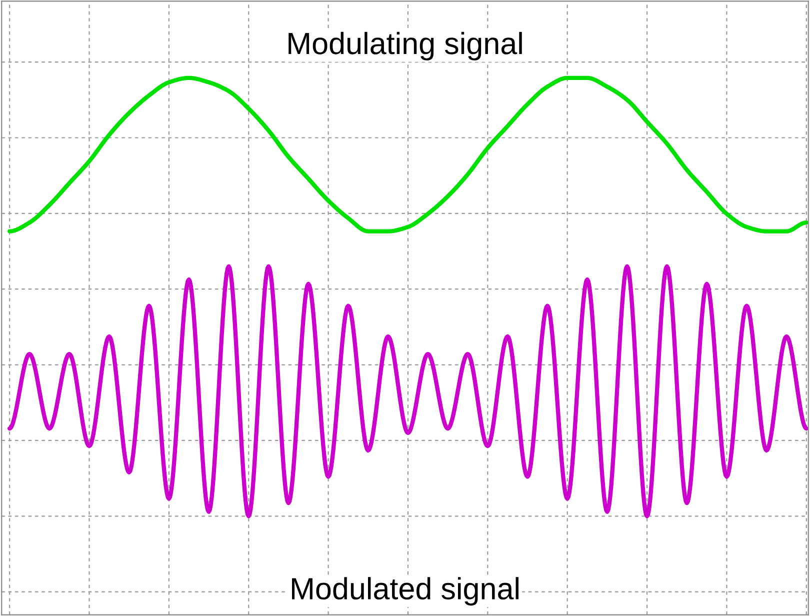  Describe the element at coordinates (405, 46) in the screenshot. I see `text: Modulating signal` at that location.